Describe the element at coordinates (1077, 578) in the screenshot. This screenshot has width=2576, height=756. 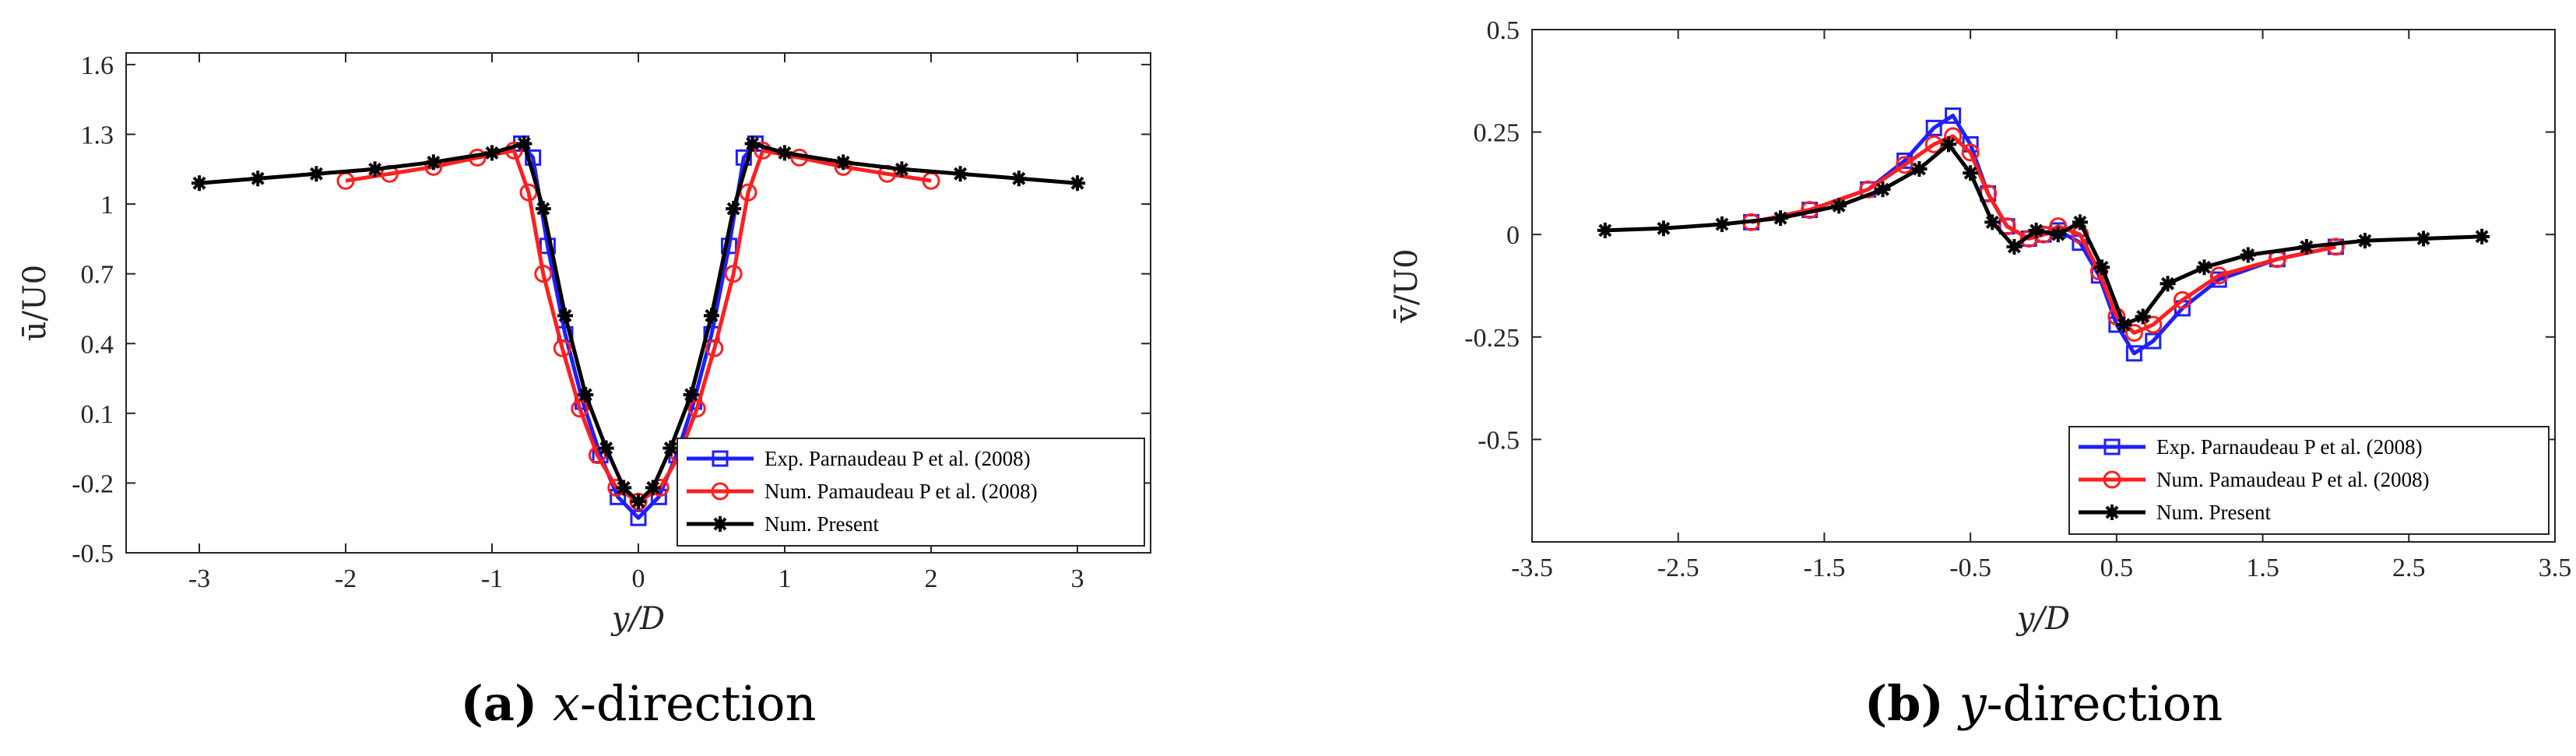
I see `x-tick-label: 3` at that location.